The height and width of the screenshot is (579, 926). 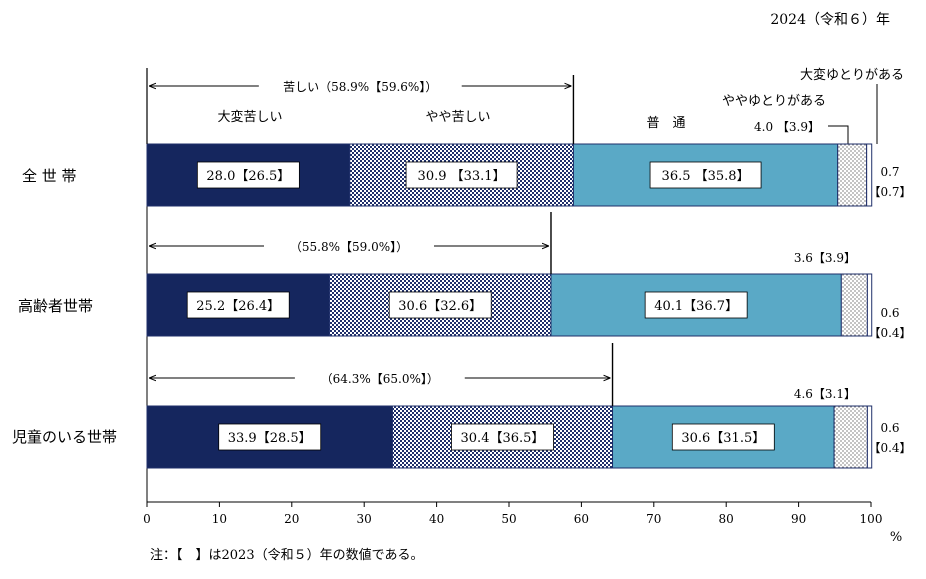 I want to click on x-tick-label: 0, so click(x=147, y=519).